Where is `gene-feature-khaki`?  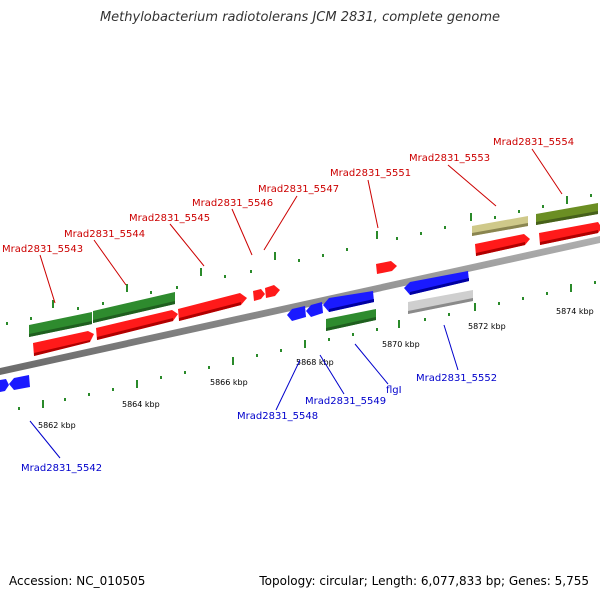 gene-feature-khaki is located at coordinates (500, 226).